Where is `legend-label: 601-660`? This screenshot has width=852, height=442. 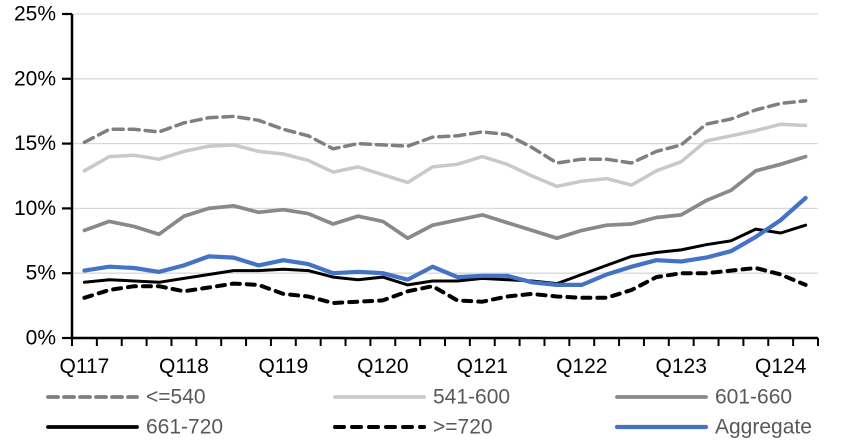 legend-label: 601-660 is located at coordinates (753, 397).